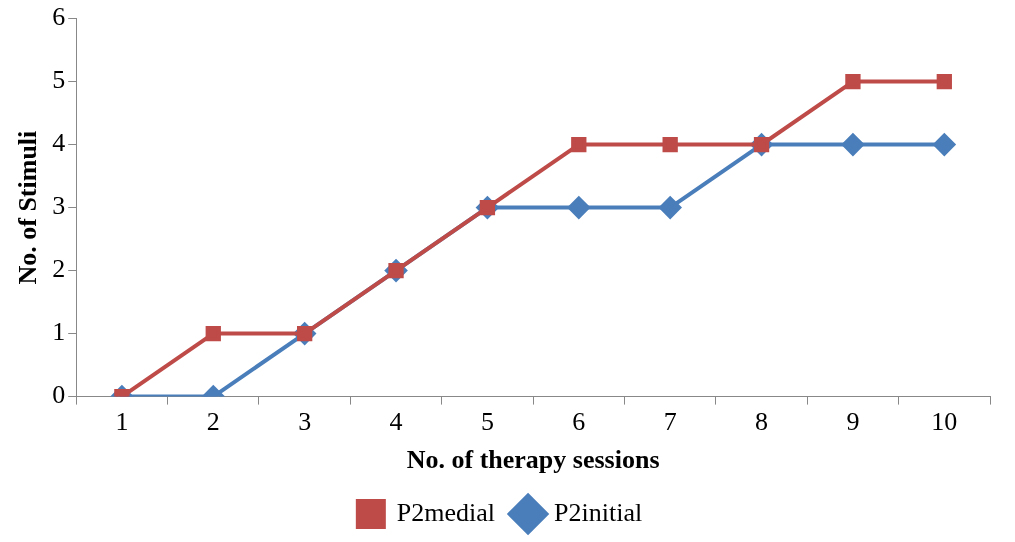 The image size is (1015, 542). Describe the element at coordinates (446, 512) in the screenshot. I see `legend-label: P2medial` at that location.